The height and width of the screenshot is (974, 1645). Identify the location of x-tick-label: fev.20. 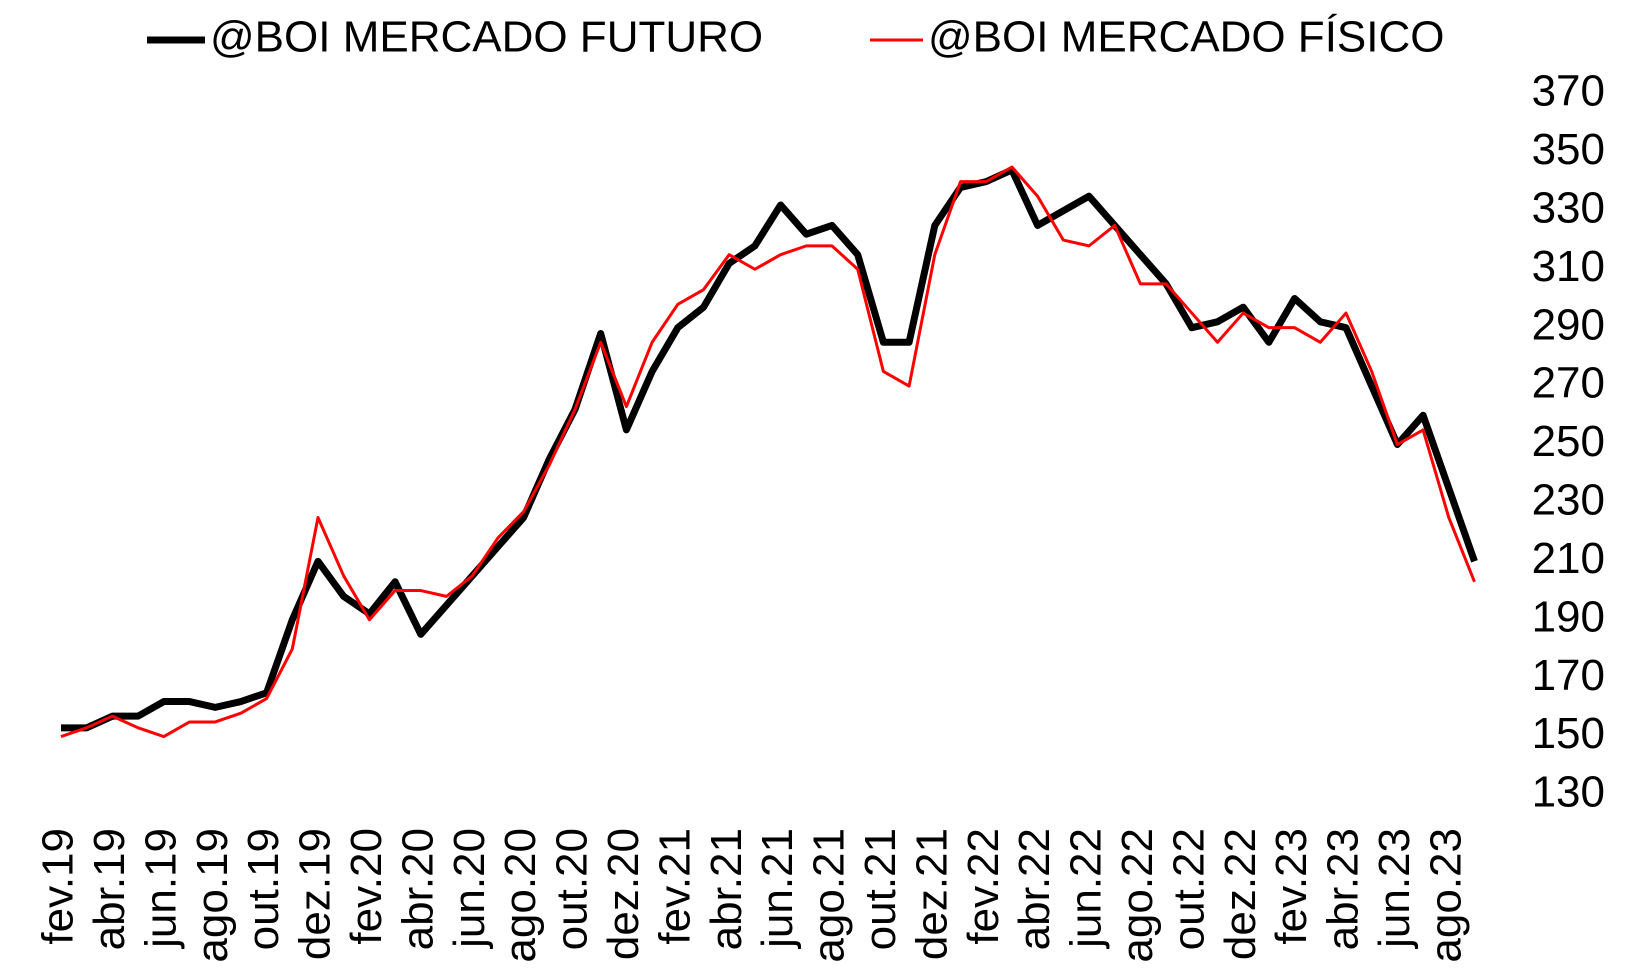
(366, 886).